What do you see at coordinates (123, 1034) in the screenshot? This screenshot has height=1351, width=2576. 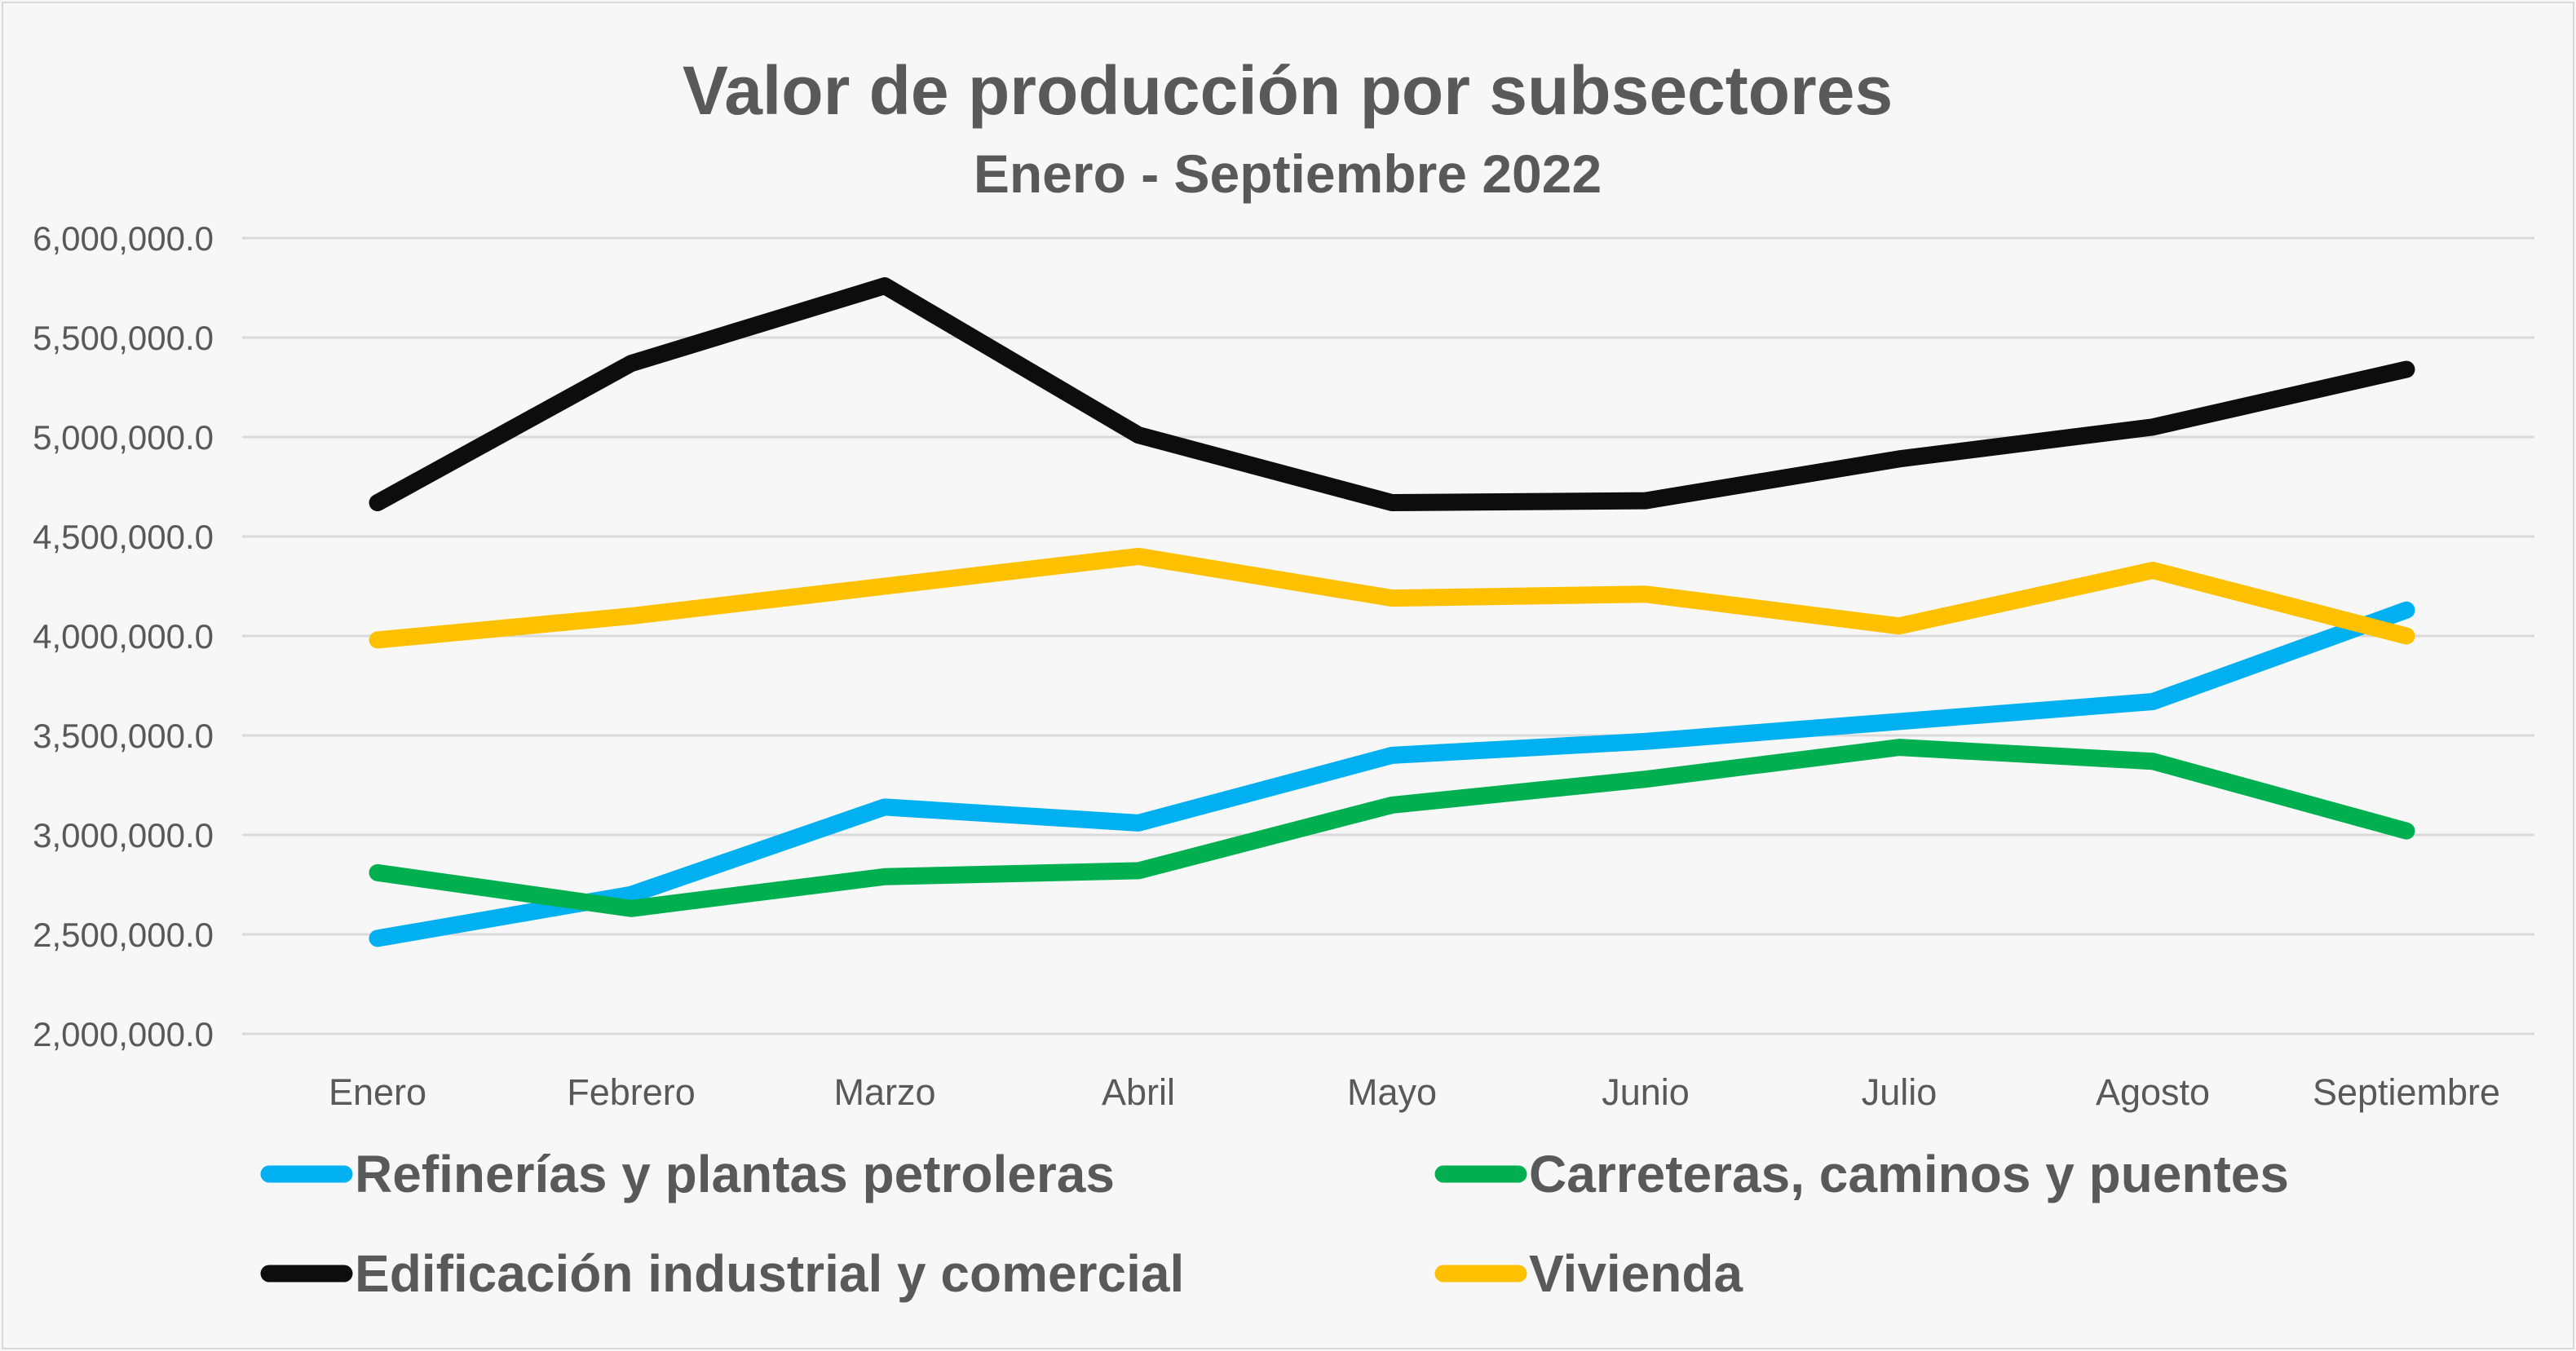 I see `y-tick-label: 2,000,000.0` at bounding box center [123, 1034].